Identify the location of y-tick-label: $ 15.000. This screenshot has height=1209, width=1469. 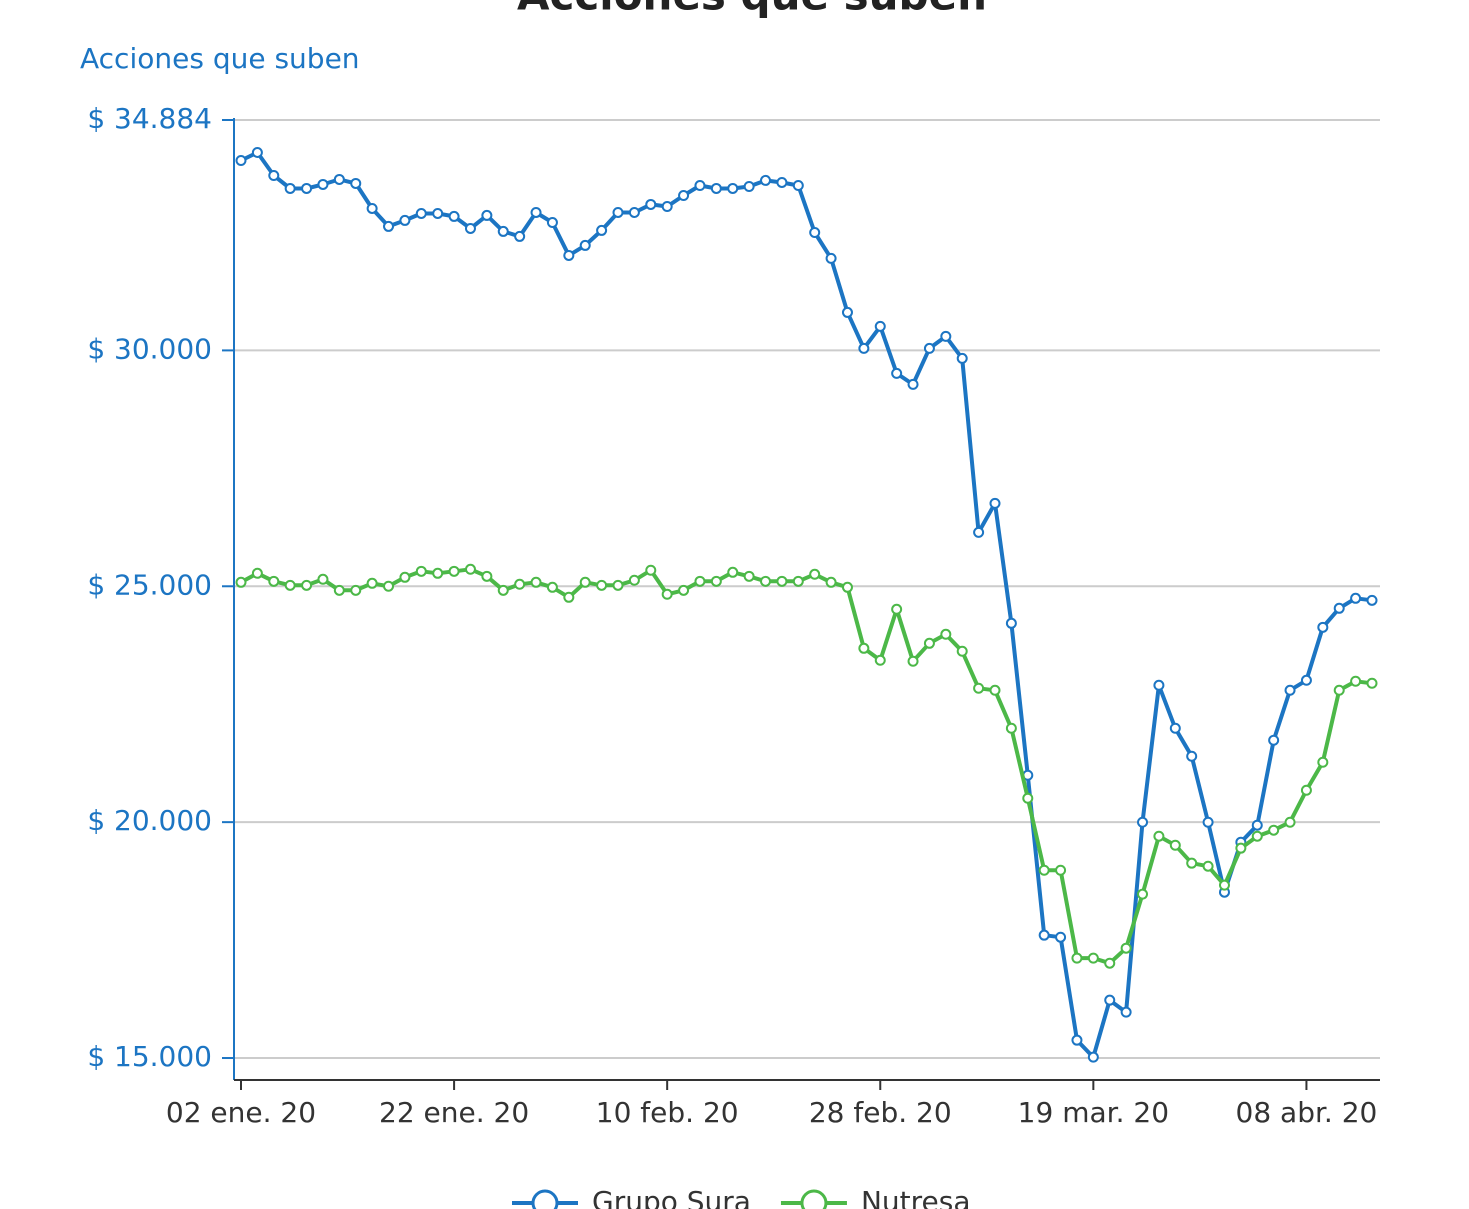
(149, 1056).